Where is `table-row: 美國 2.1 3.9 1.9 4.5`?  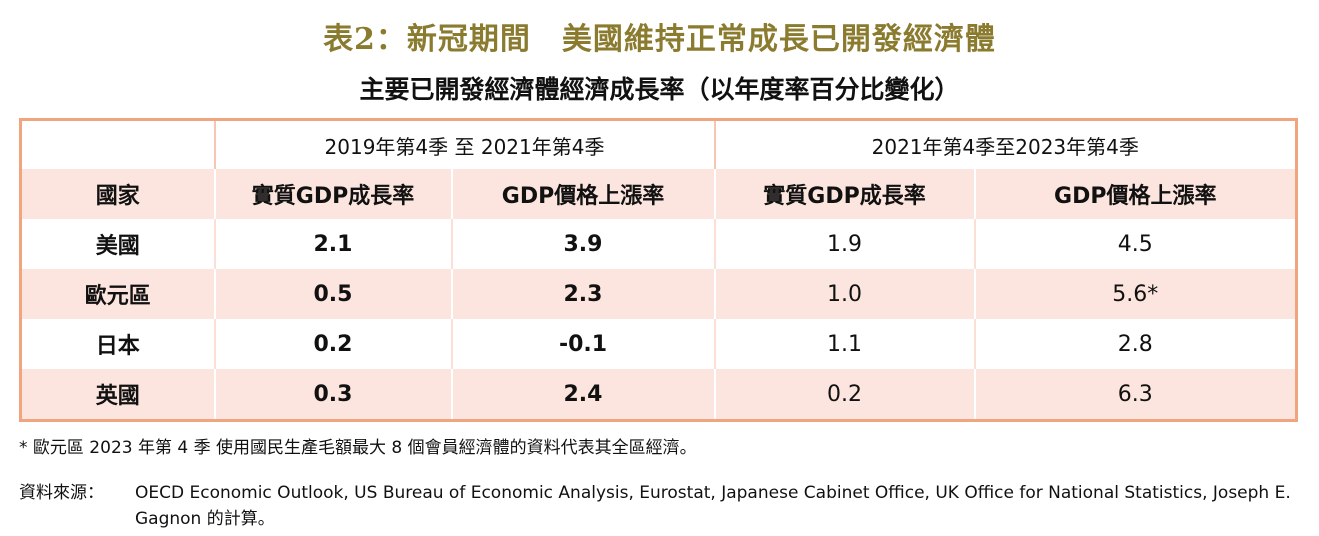 table-row: 美國 2.1 3.9 1.9 4.5 is located at coordinates (659, 244).